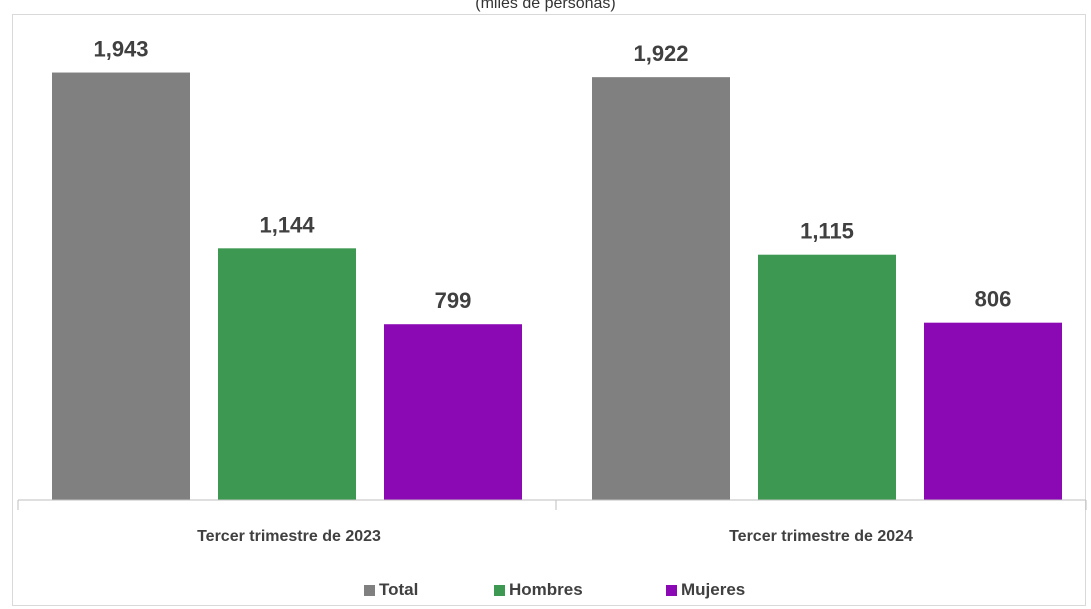  I want to click on data-label-total-2: 1,922, so click(660, 53).